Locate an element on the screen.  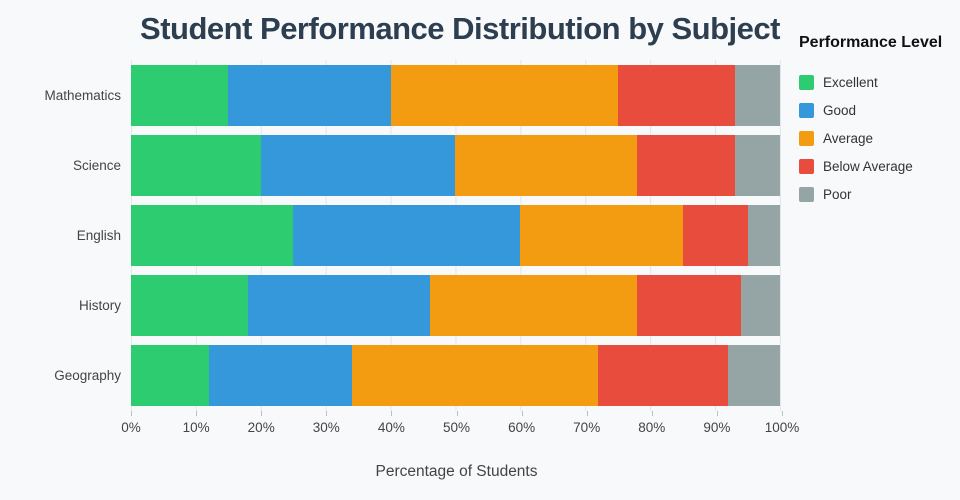
bar-segment-excellent-mathematics is located at coordinates (180, 95).